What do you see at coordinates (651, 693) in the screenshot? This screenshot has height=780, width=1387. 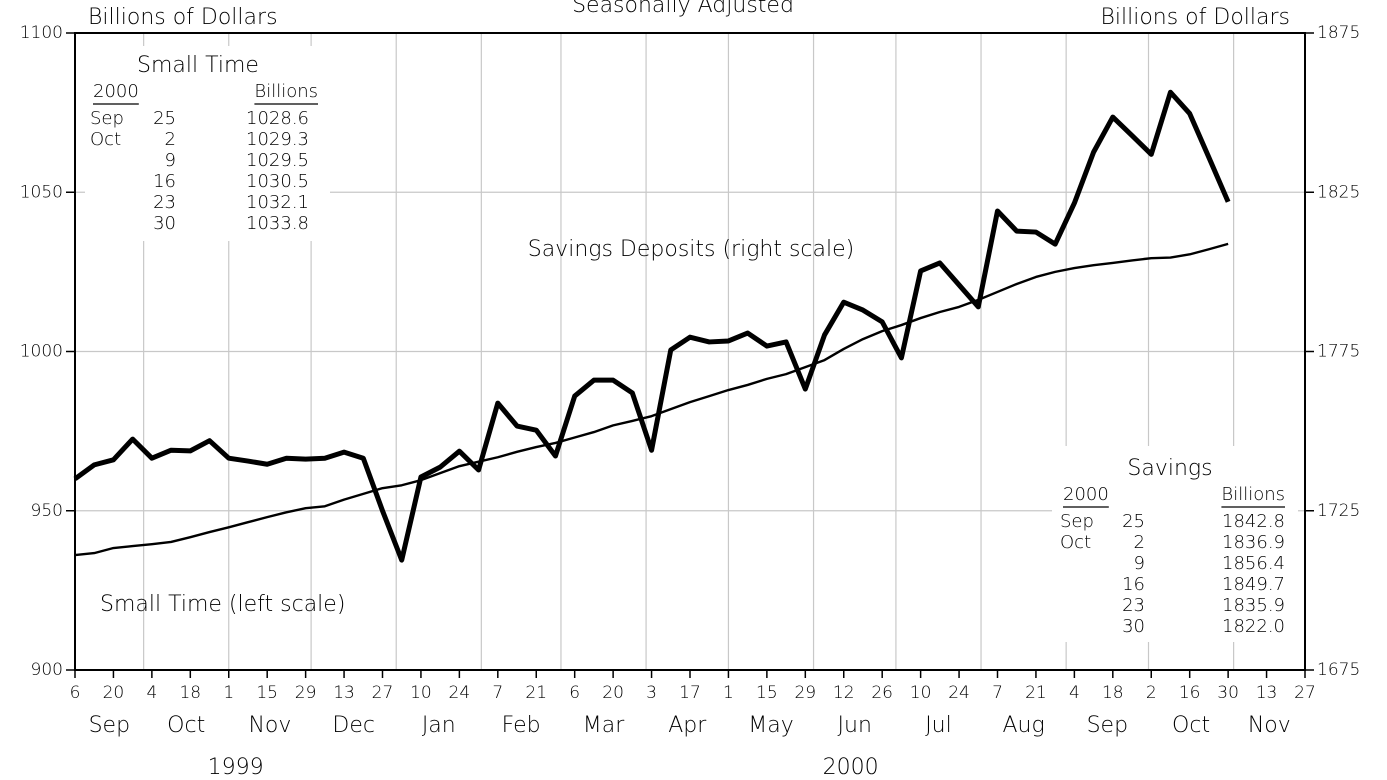 I see `x-tick-label: 3` at bounding box center [651, 693].